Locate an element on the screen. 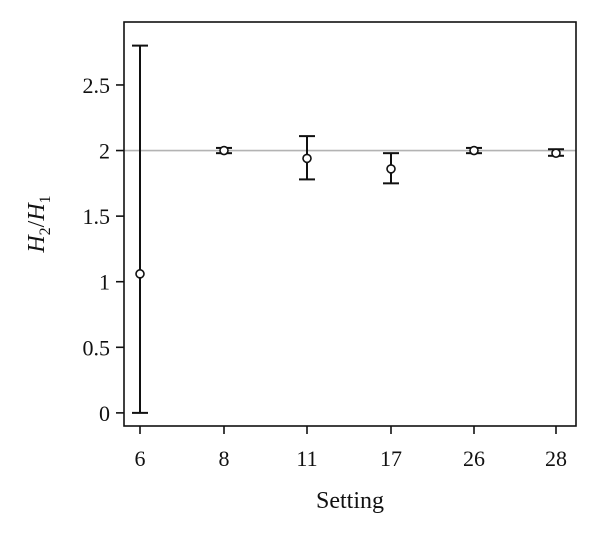 The width and height of the screenshot is (600, 540). x-tick-label: 17 is located at coordinates (391, 458).